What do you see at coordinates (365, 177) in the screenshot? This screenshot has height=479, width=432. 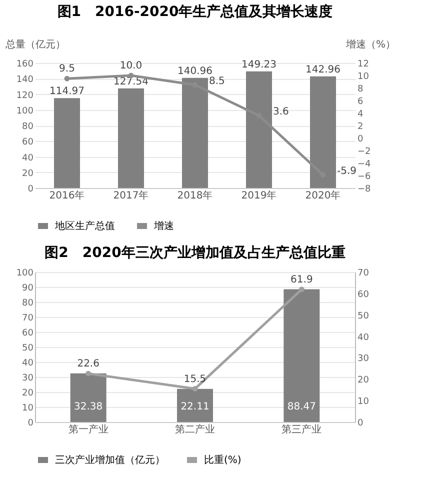 I see `y2-tick-label: −6` at bounding box center [365, 177].